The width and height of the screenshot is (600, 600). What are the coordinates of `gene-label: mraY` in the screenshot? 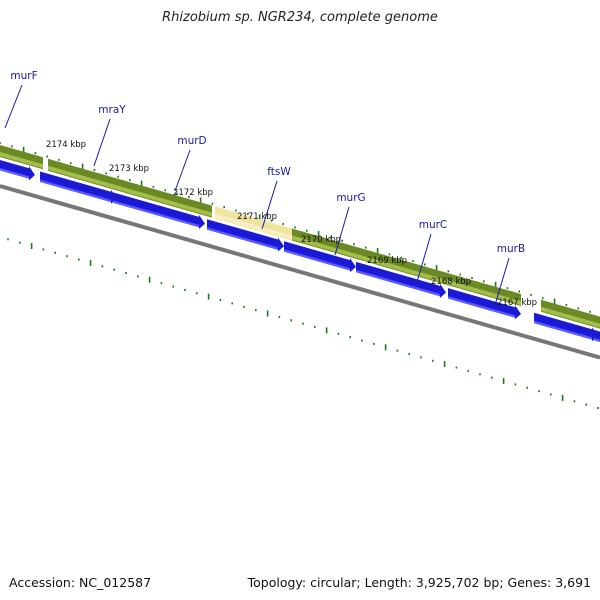 It's located at (112, 110).